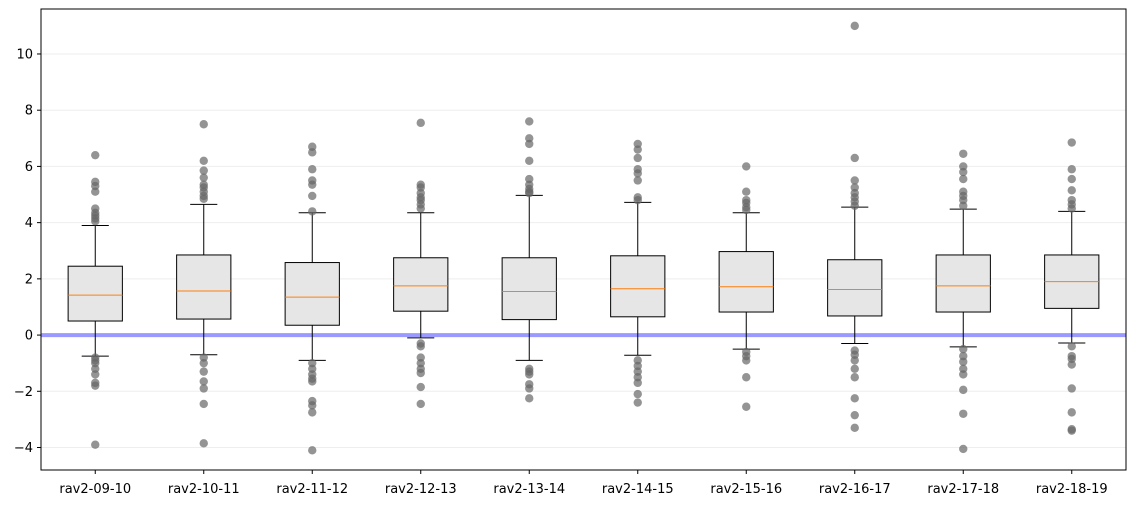 The width and height of the screenshot is (1135, 505). Describe the element at coordinates (312, 489) in the screenshot. I see `x-tick-label: rav2-11-12` at that location.